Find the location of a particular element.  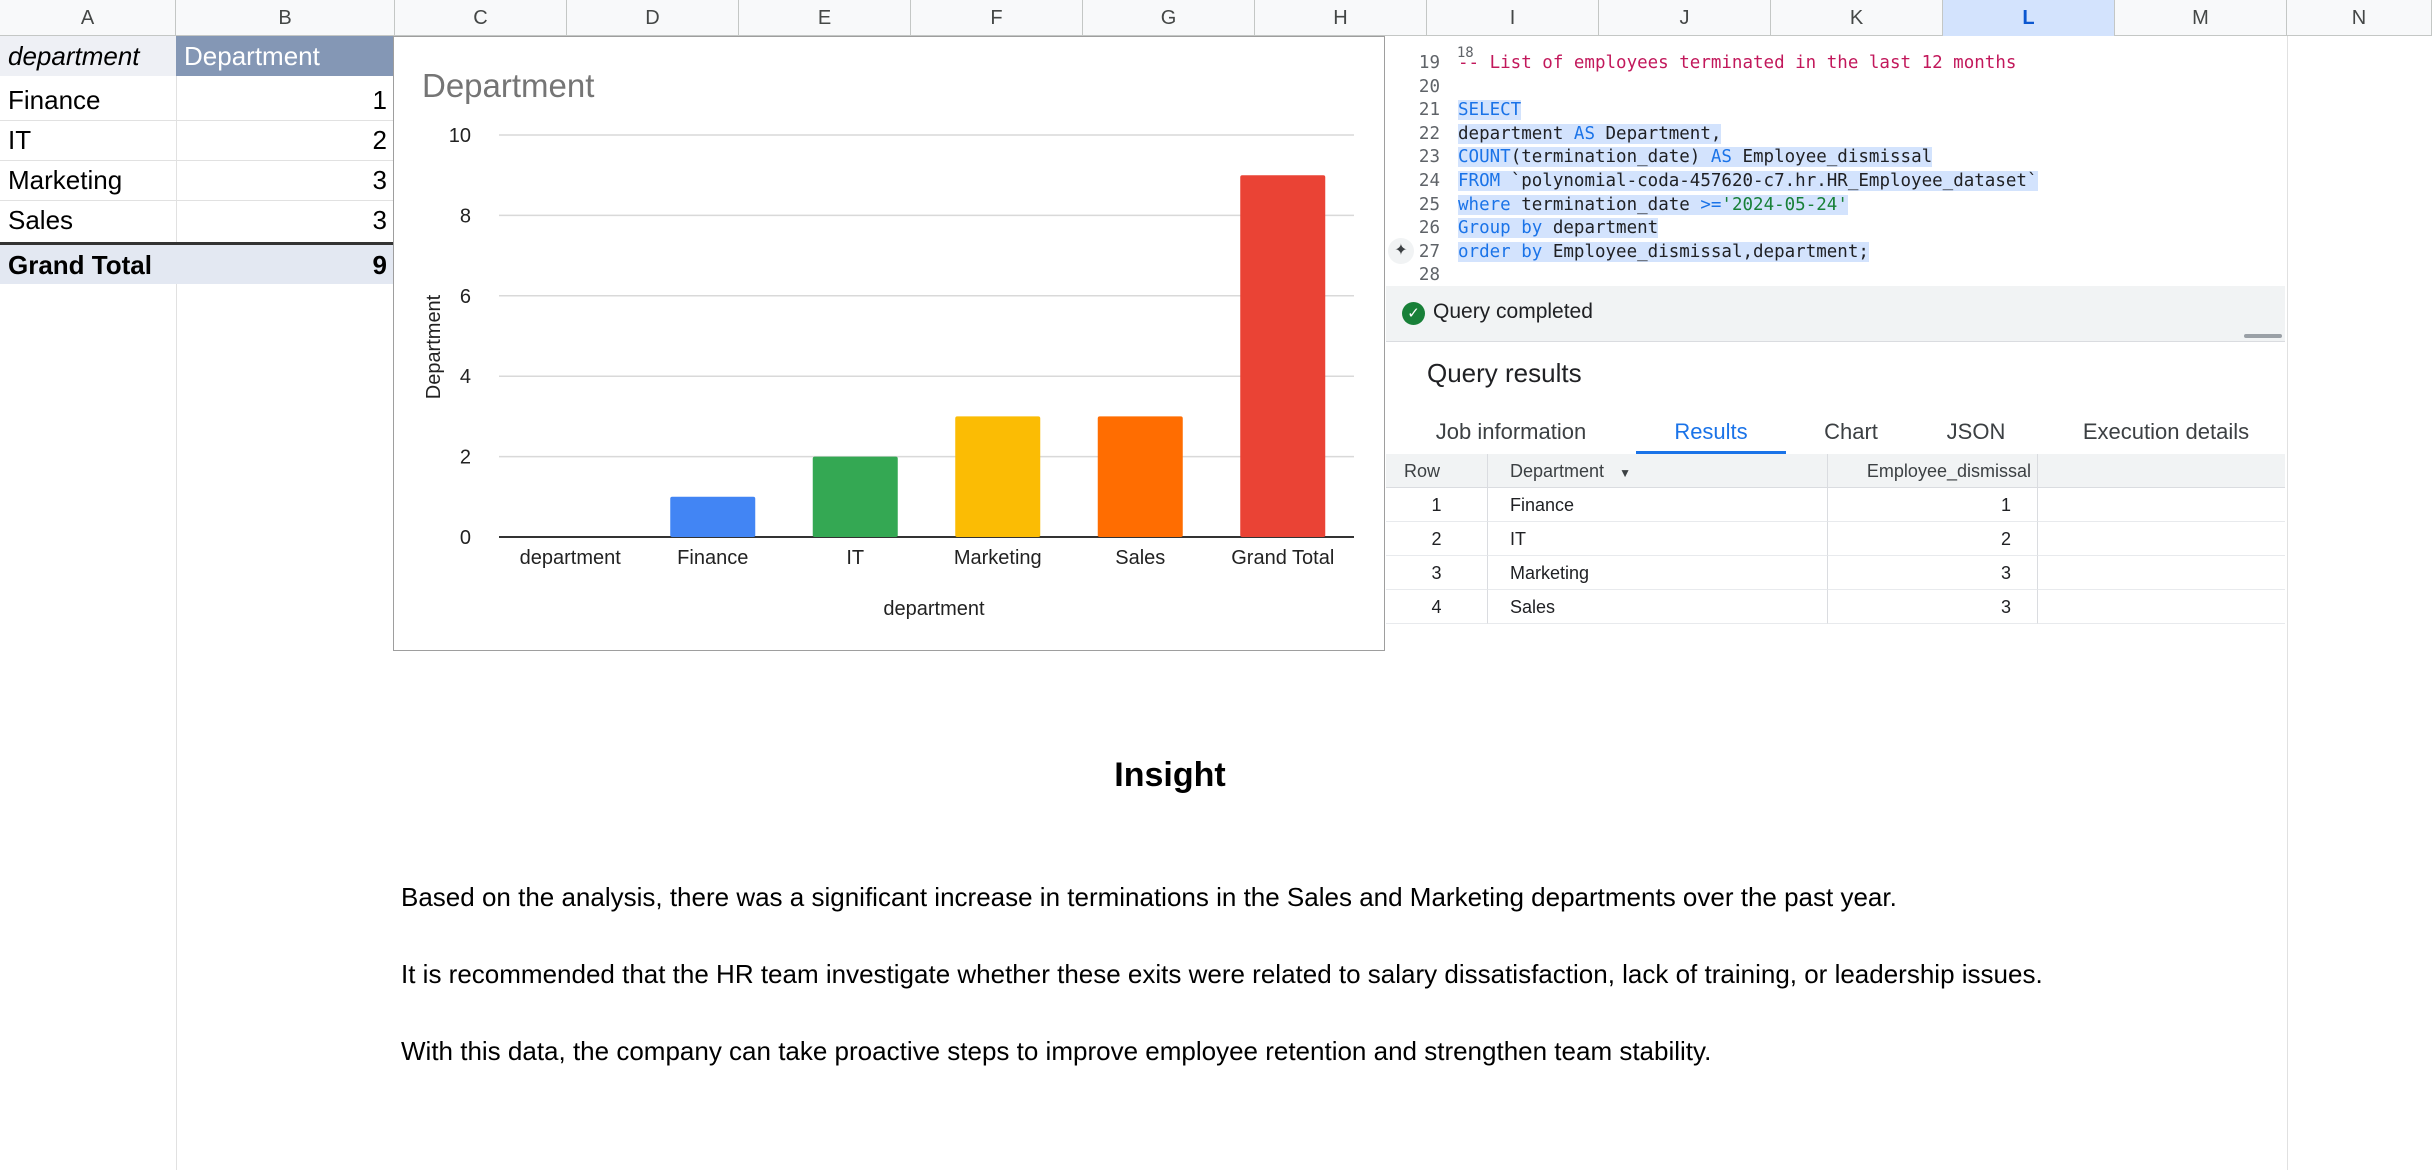

tab-json: JSON is located at coordinates (1976, 431).